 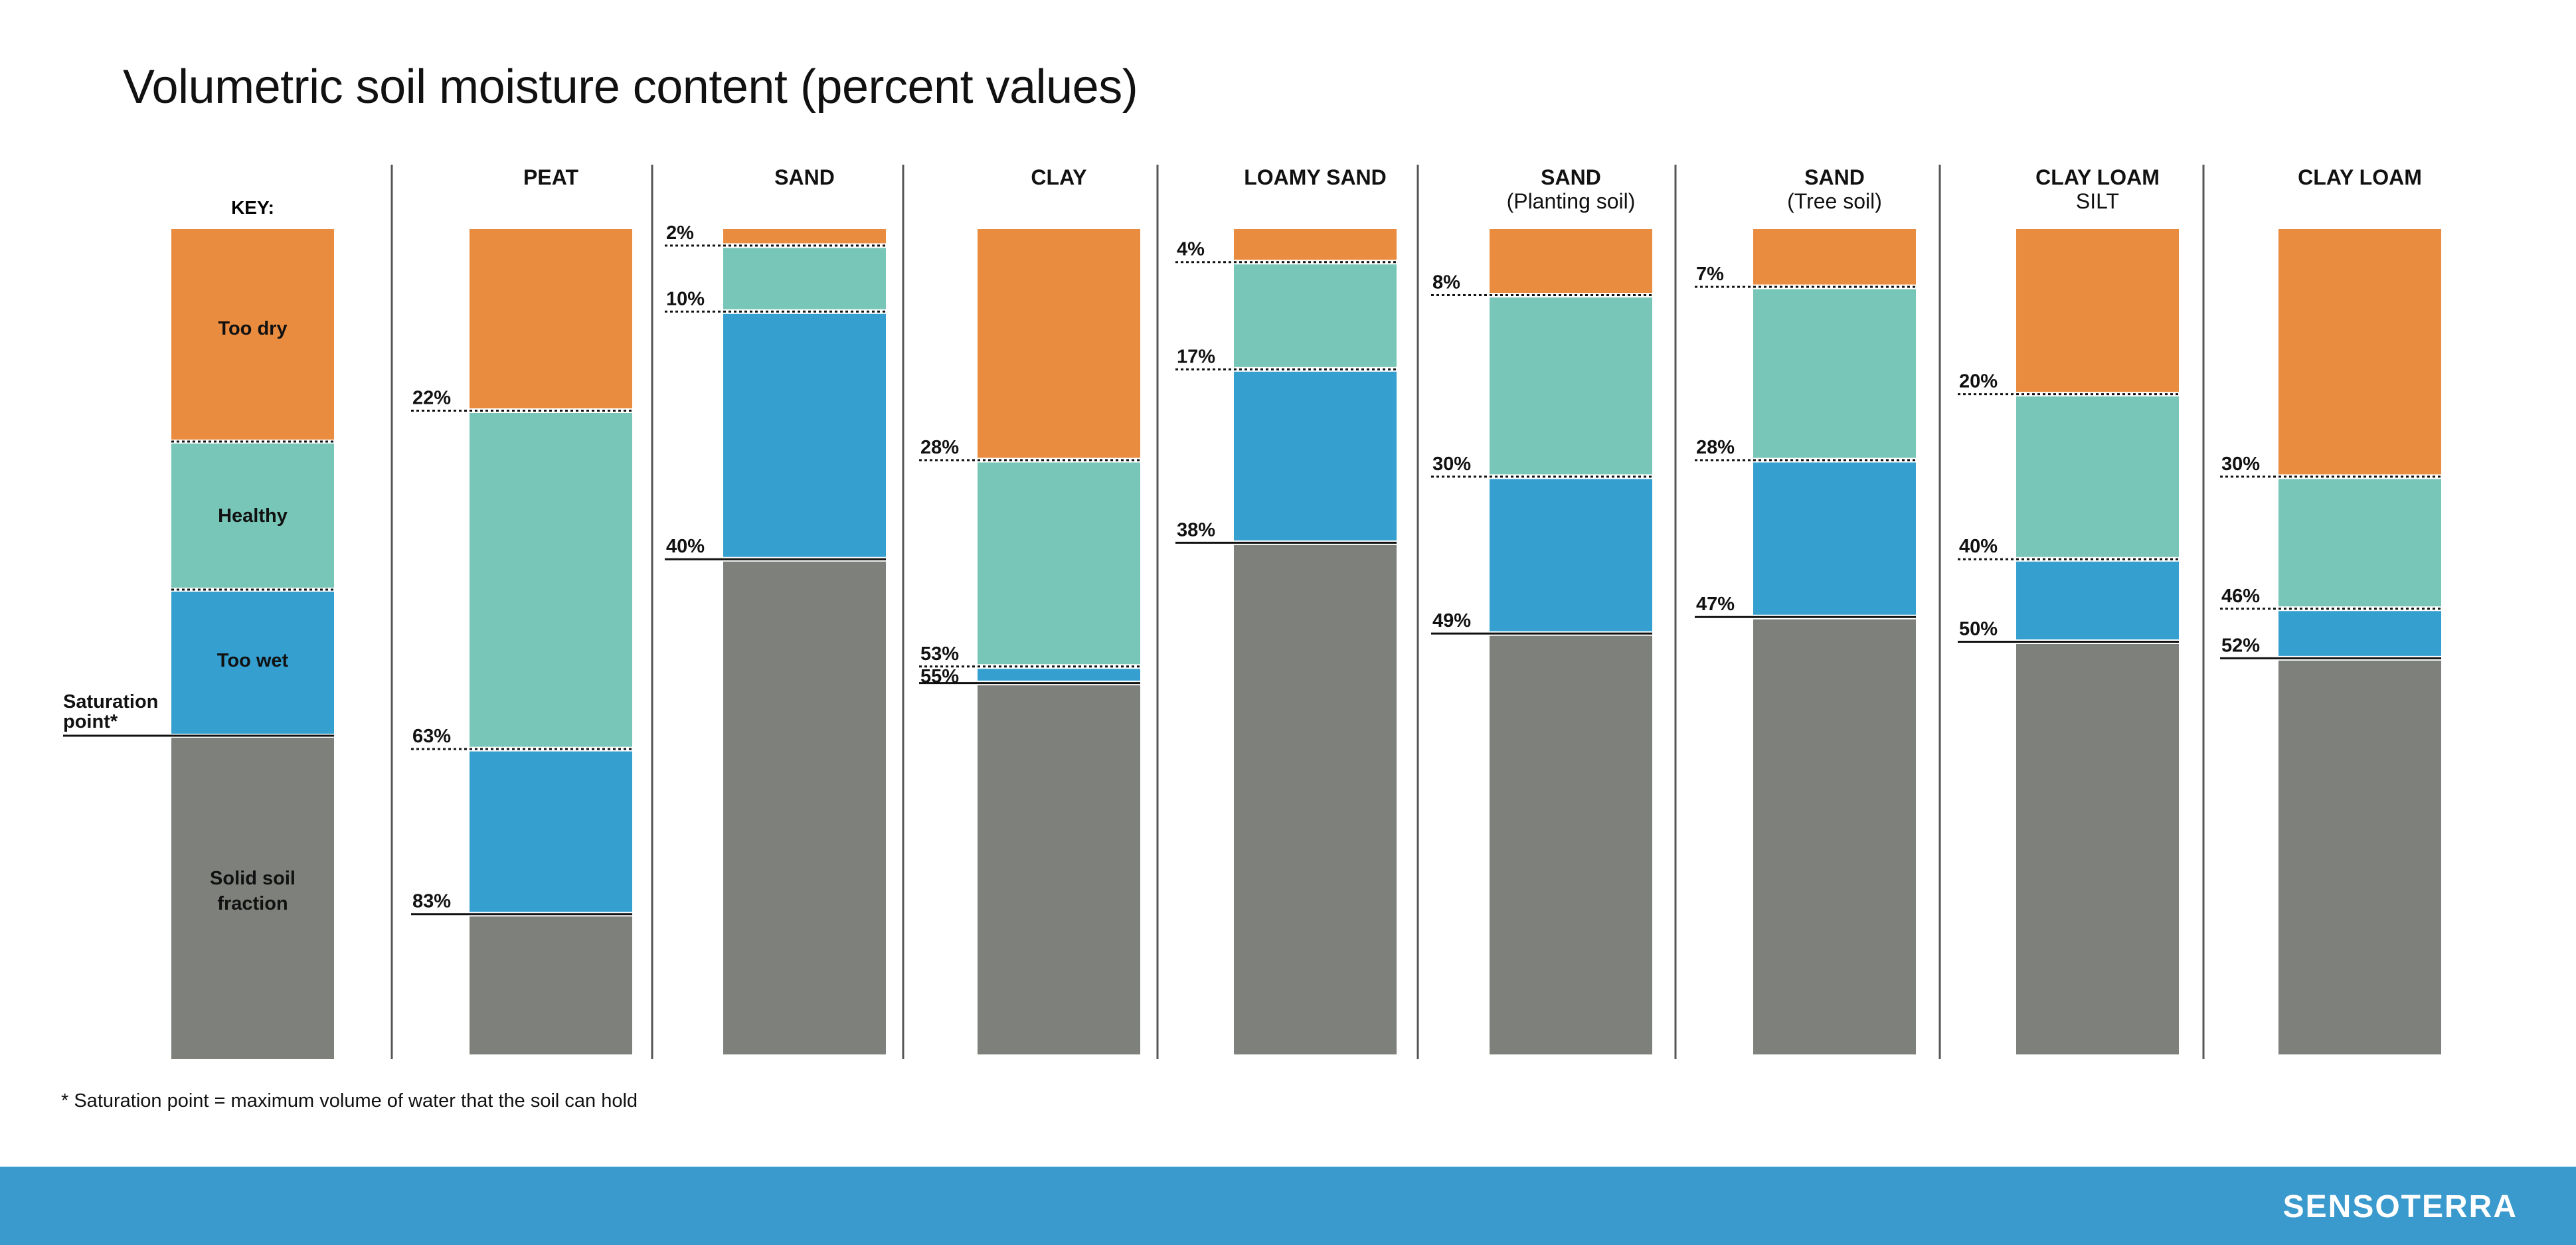 I want to click on threshold-label: 53%, so click(x=939, y=654).